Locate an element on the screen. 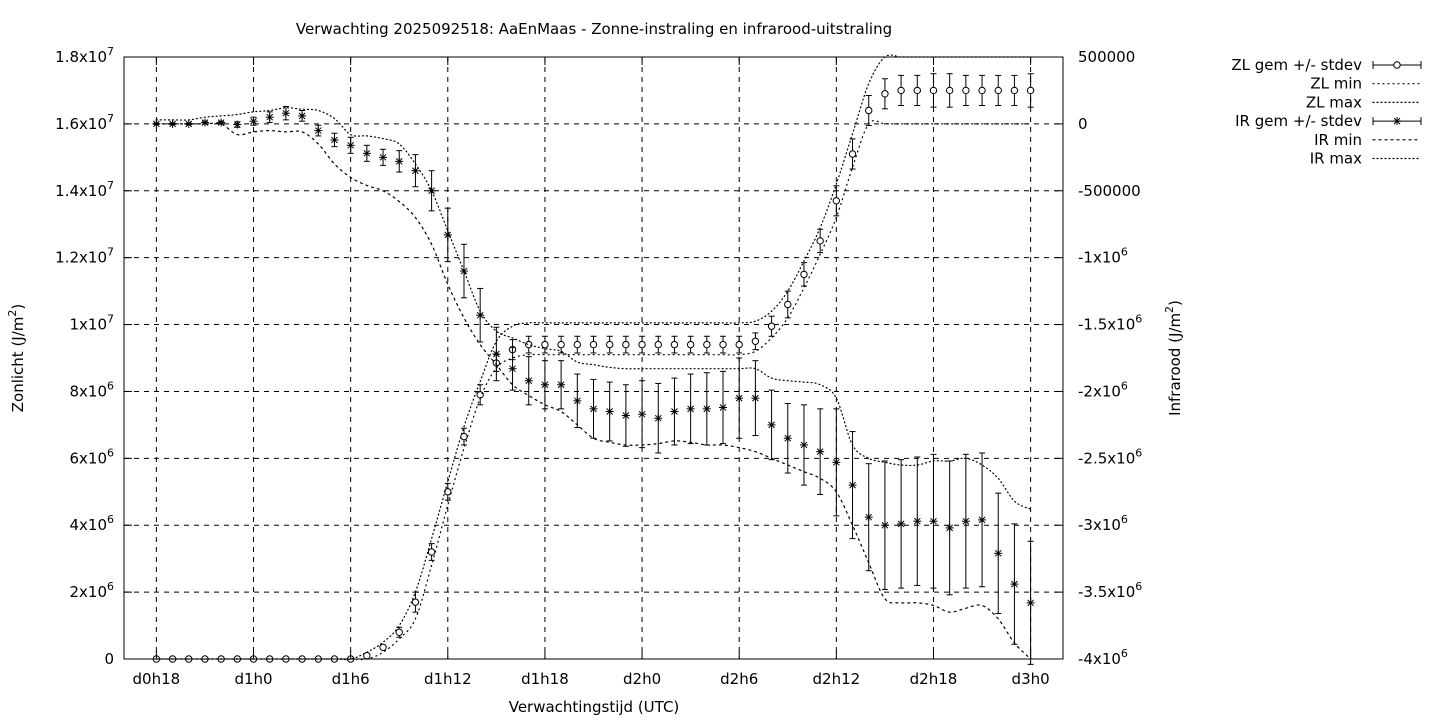 This screenshot has width=1440, height=720. x-tick-label: d2h0 is located at coordinates (642, 679).